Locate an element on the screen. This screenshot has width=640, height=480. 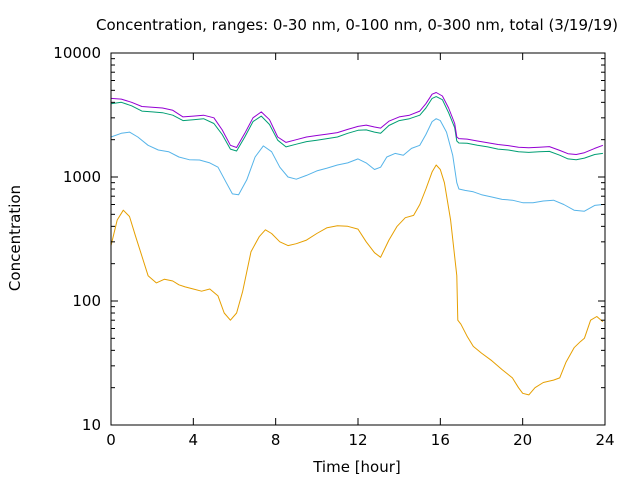
y-tick-label: 10 is located at coordinates (91, 425).